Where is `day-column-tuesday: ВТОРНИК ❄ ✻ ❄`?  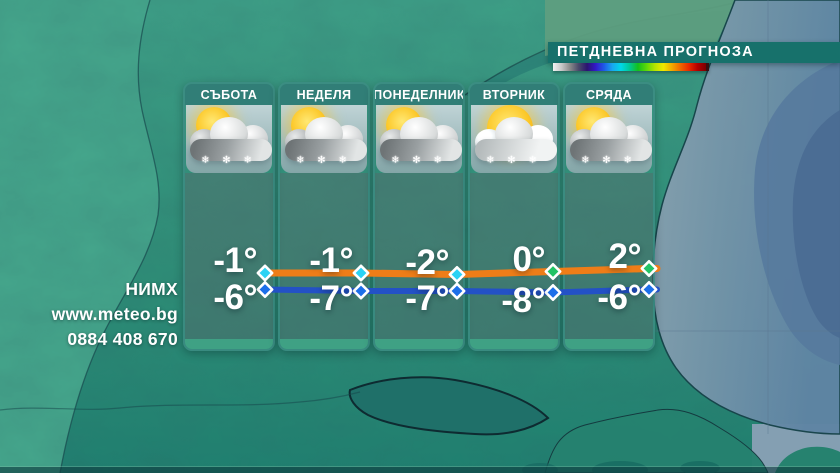
day-column-tuesday: ВТОРНИК ❄ ✻ ❄ is located at coordinates (514, 216).